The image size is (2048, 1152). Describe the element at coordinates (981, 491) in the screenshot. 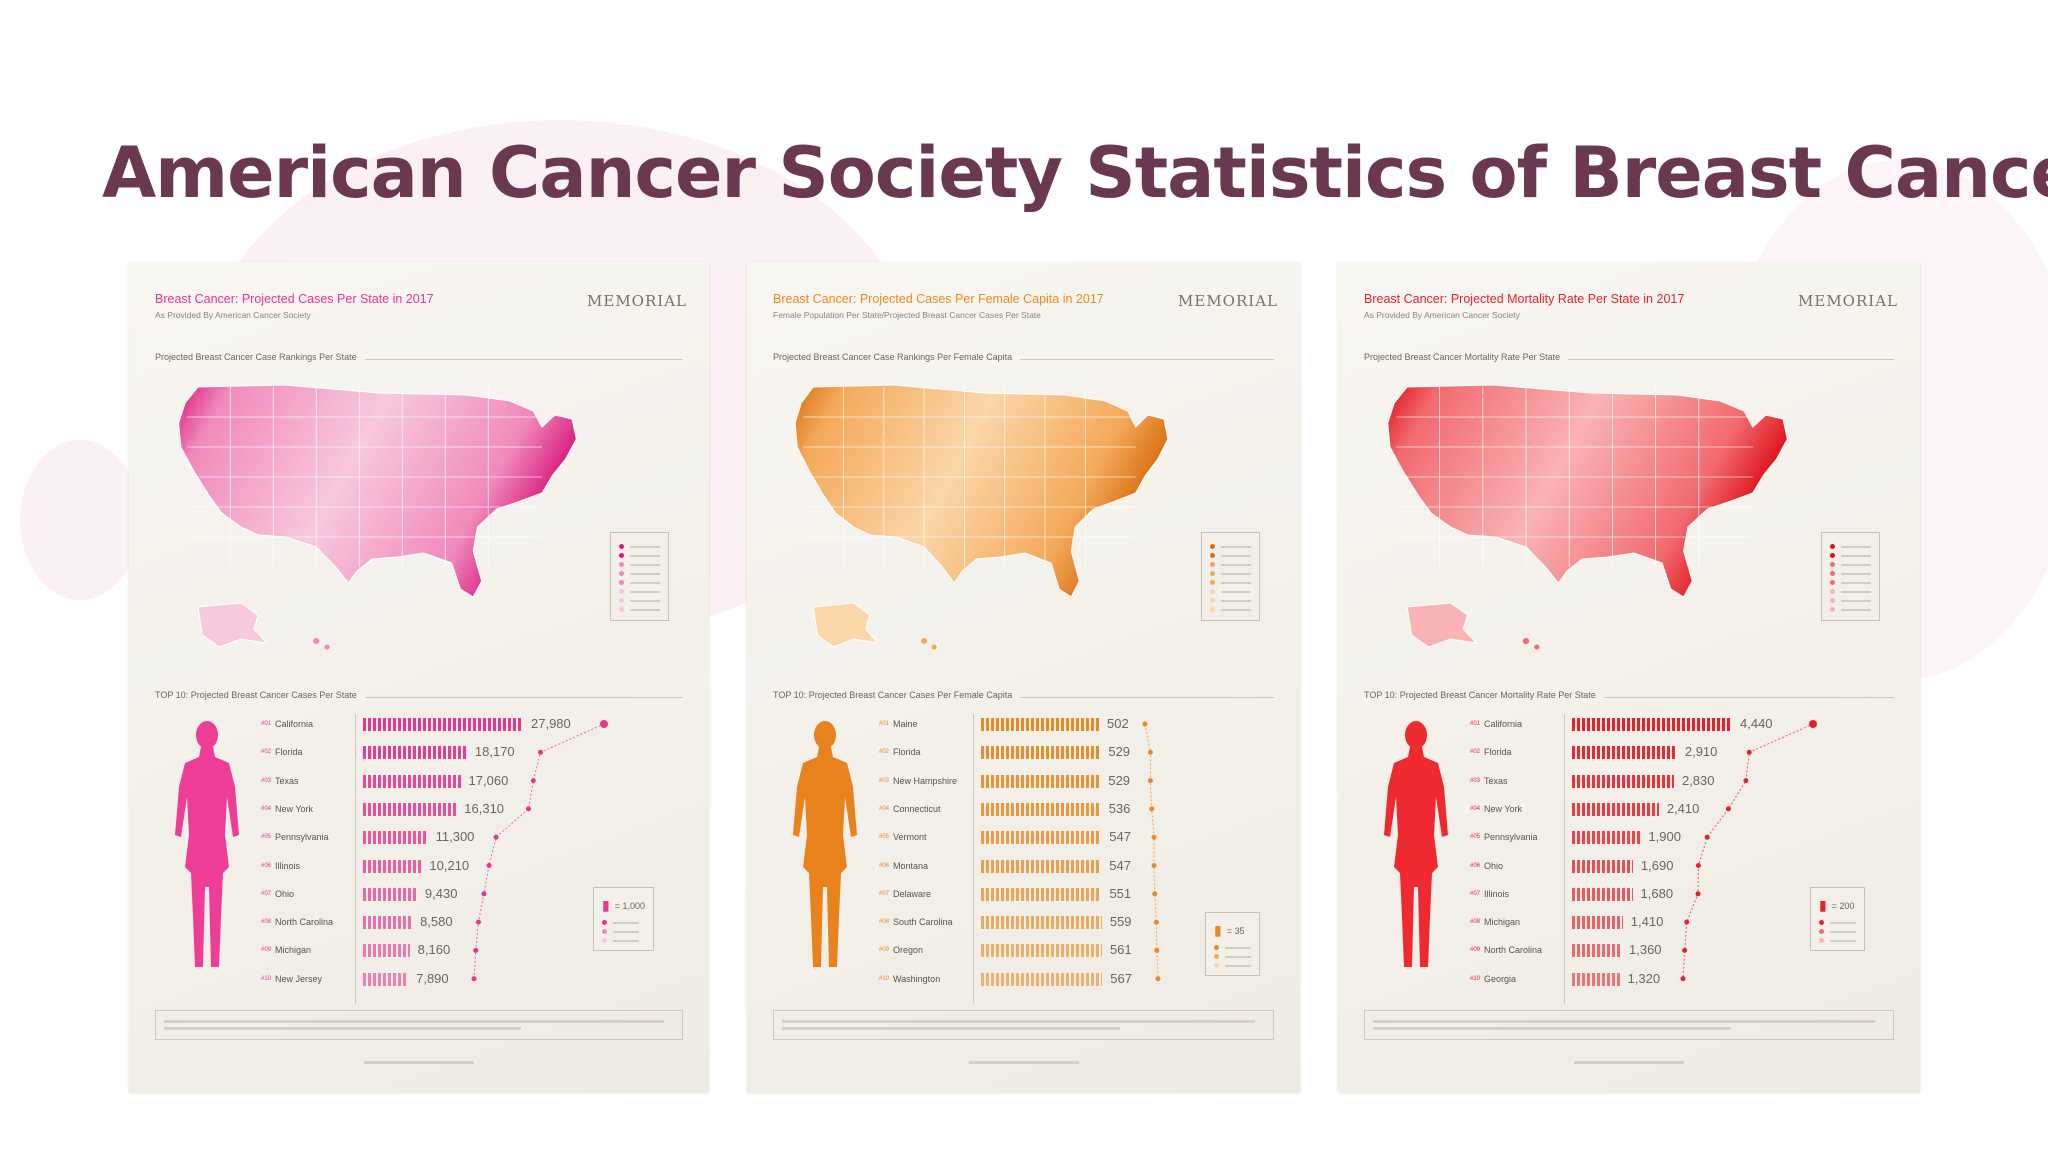

I see `us-map-contiguous` at that location.